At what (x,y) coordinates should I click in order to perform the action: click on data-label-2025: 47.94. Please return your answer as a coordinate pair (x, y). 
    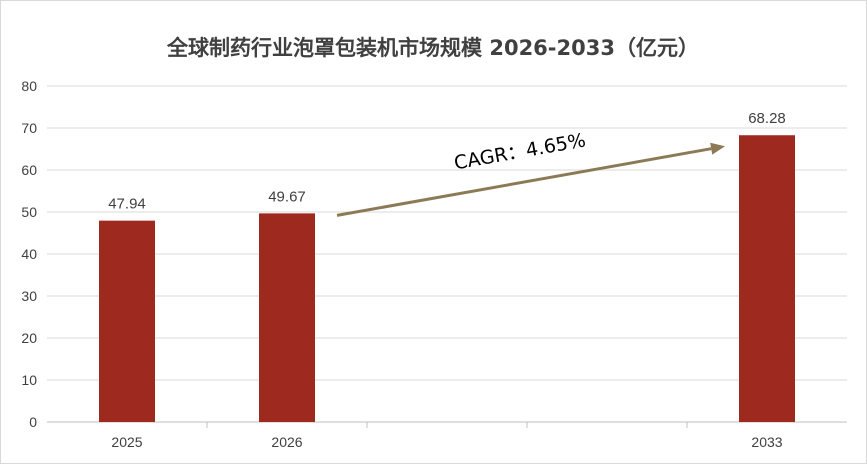
    Looking at the image, I should click on (127, 204).